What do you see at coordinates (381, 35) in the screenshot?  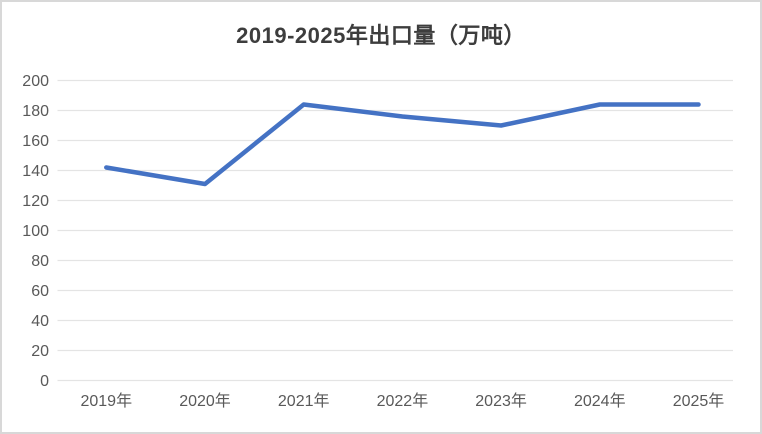 I see `chart-title: 2019-2025年出口量（万吨）` at bounding box center [381, 35].